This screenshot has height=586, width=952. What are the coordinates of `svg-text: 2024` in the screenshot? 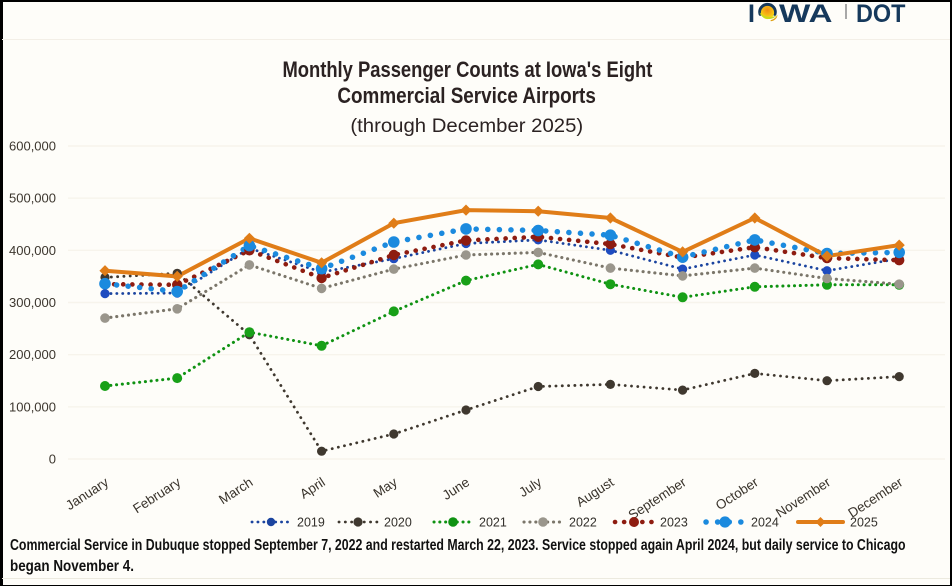 It's located at (765, 523).